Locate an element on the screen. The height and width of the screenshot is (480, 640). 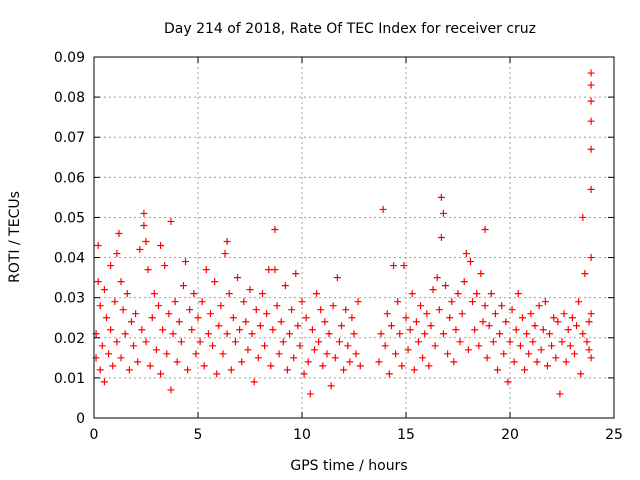
x-tick-label: 0 is located at coordinates (94, 435).